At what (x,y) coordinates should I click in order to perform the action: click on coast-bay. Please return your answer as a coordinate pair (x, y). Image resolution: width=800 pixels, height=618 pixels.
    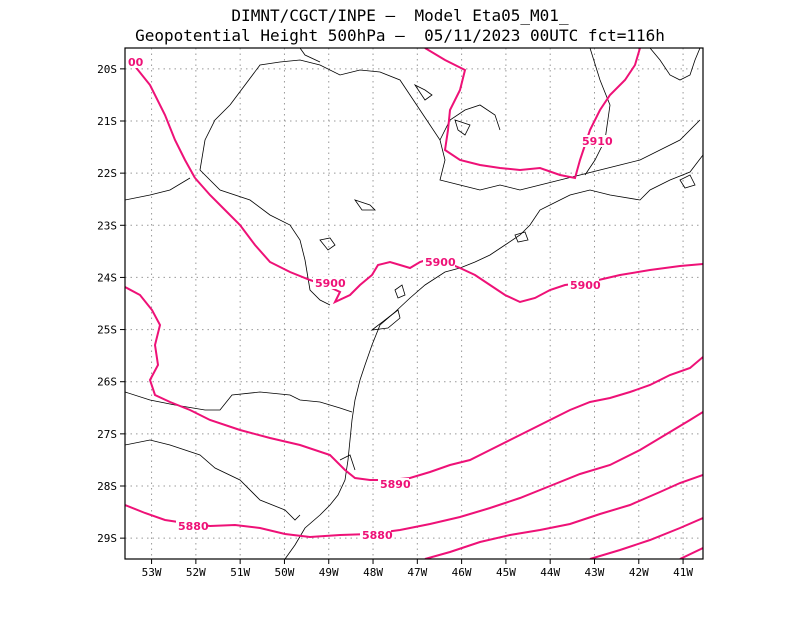
    Looking at the image, I should click on (385, 320).